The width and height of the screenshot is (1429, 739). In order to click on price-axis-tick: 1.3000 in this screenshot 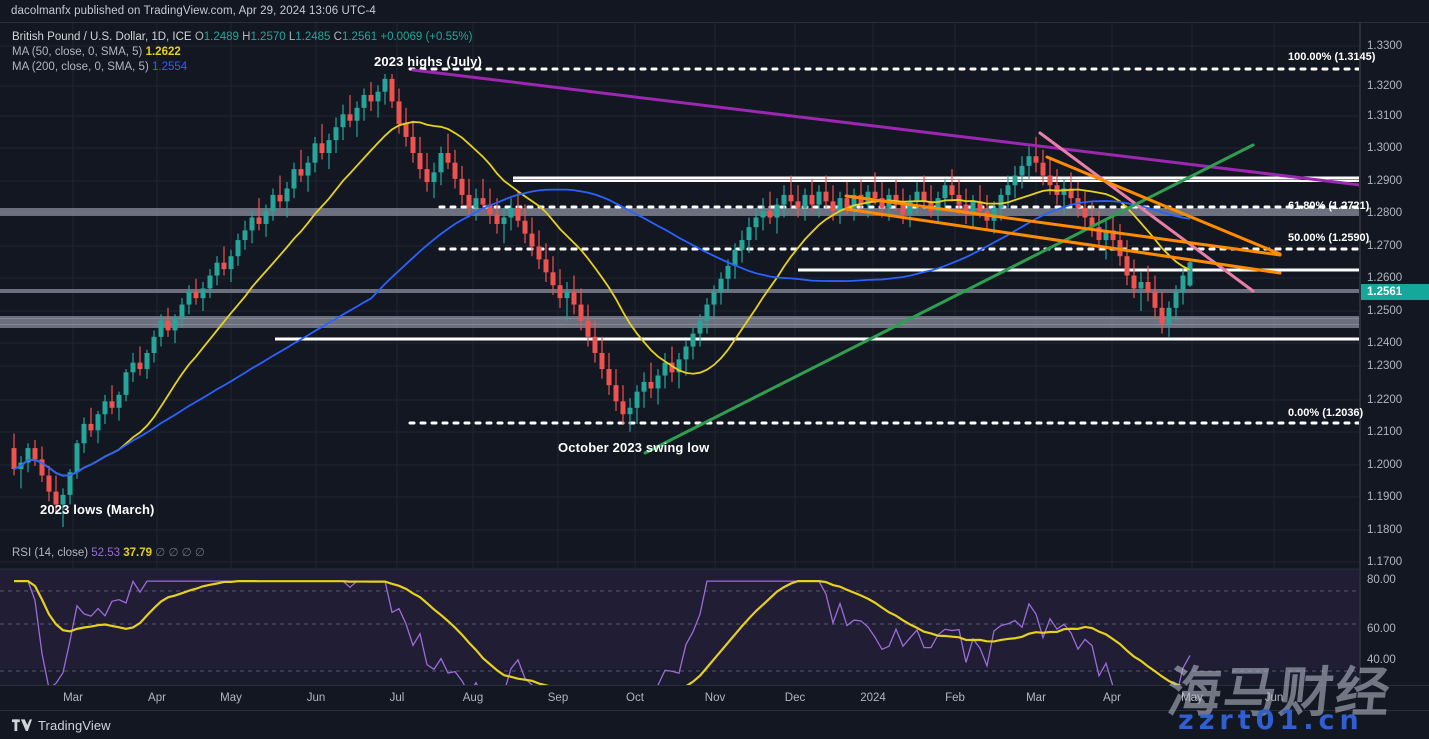, I will do `click(1385, 148)`.